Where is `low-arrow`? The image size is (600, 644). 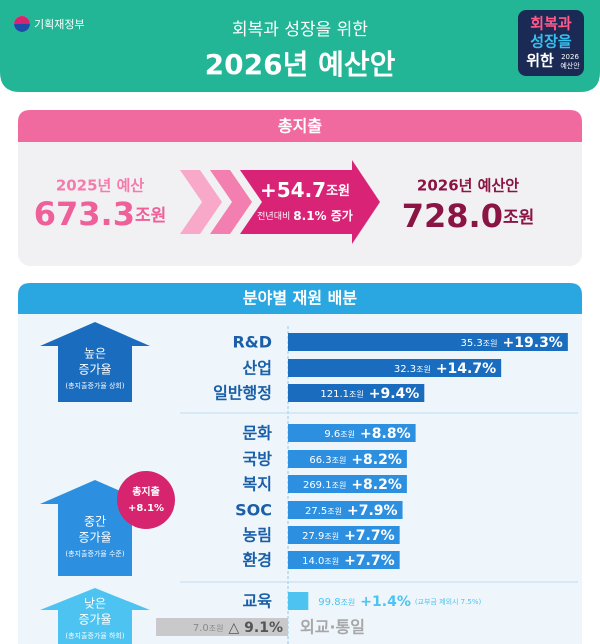
low-arrow is located at coordinates (95, 616).